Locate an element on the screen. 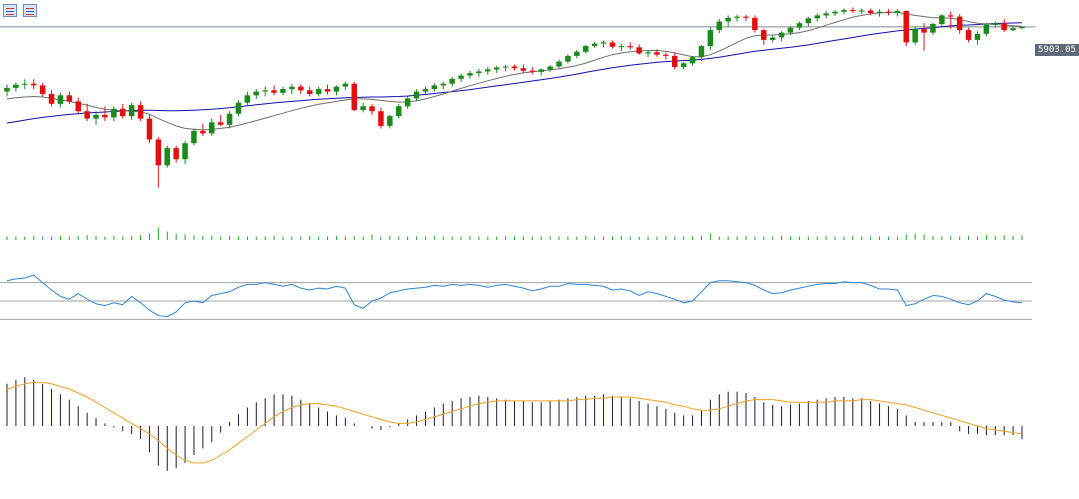  current-price-label: 5903.05 is located at coordinates (1057, 50).